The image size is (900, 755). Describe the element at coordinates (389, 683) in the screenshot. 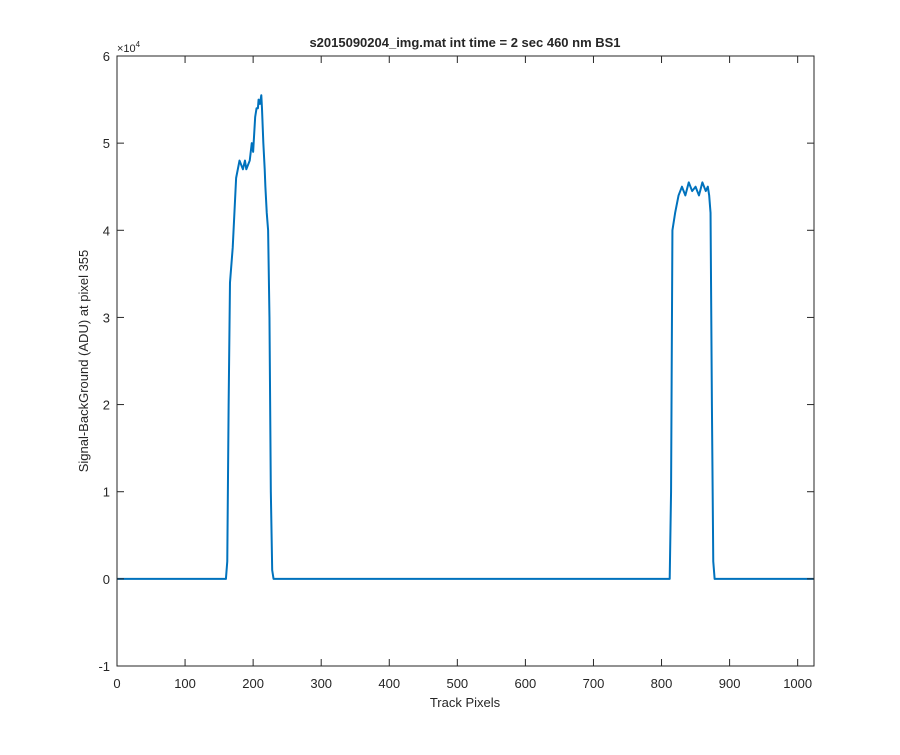

I see `x-tick-label-4: 400` at that location.